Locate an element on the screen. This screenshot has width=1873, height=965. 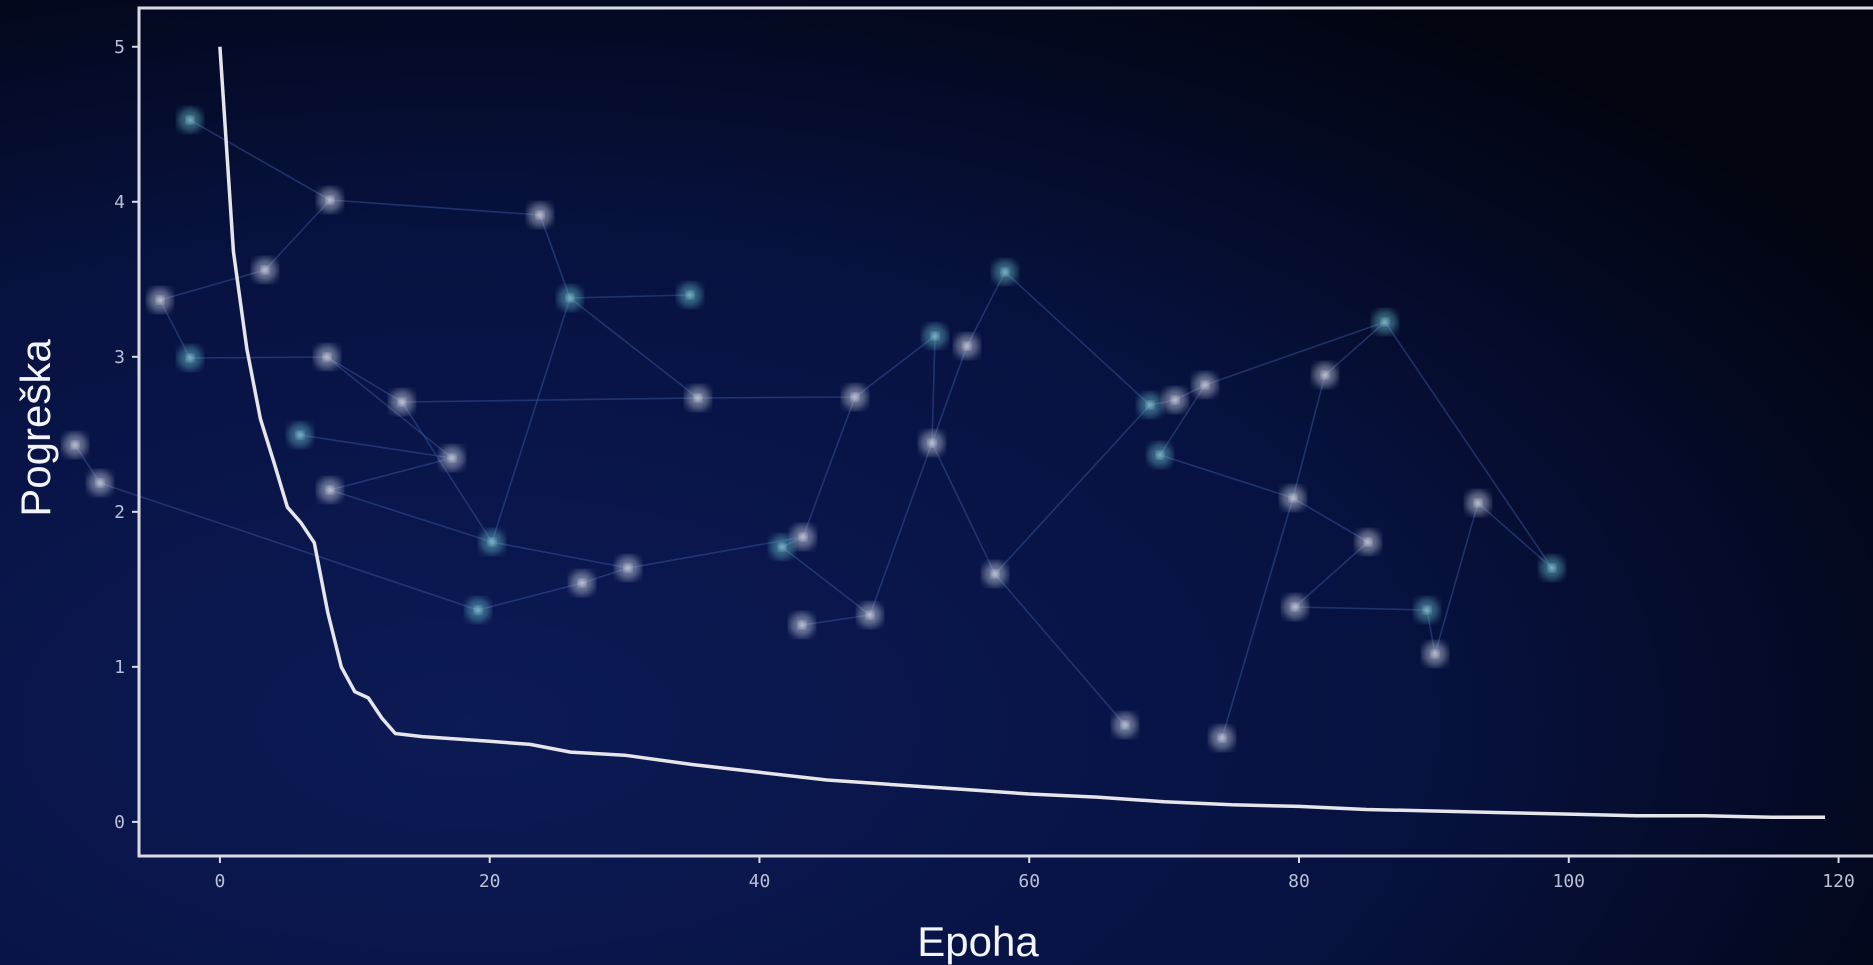
y-tick-label: 1 is located at coordinates (119, 667).